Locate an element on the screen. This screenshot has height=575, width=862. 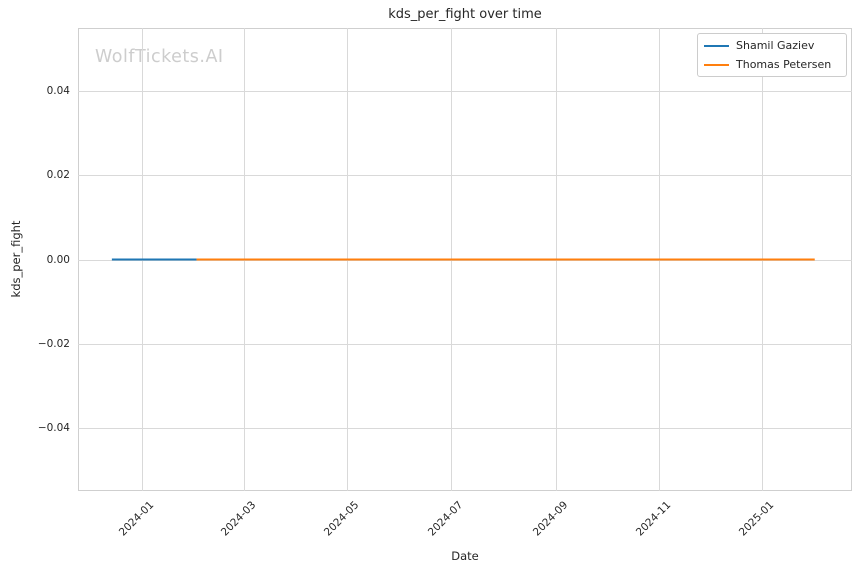
y-tick-label: 0.04 is located at coordinates (58, 91).